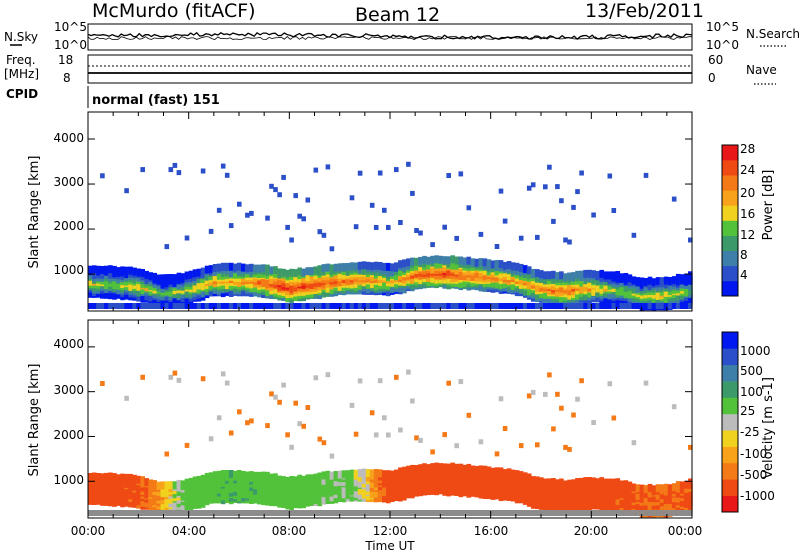  Describe the element at coordinates (644, 11) in the screenshot. I see `date-title: 13/Feb/2011` at that location.